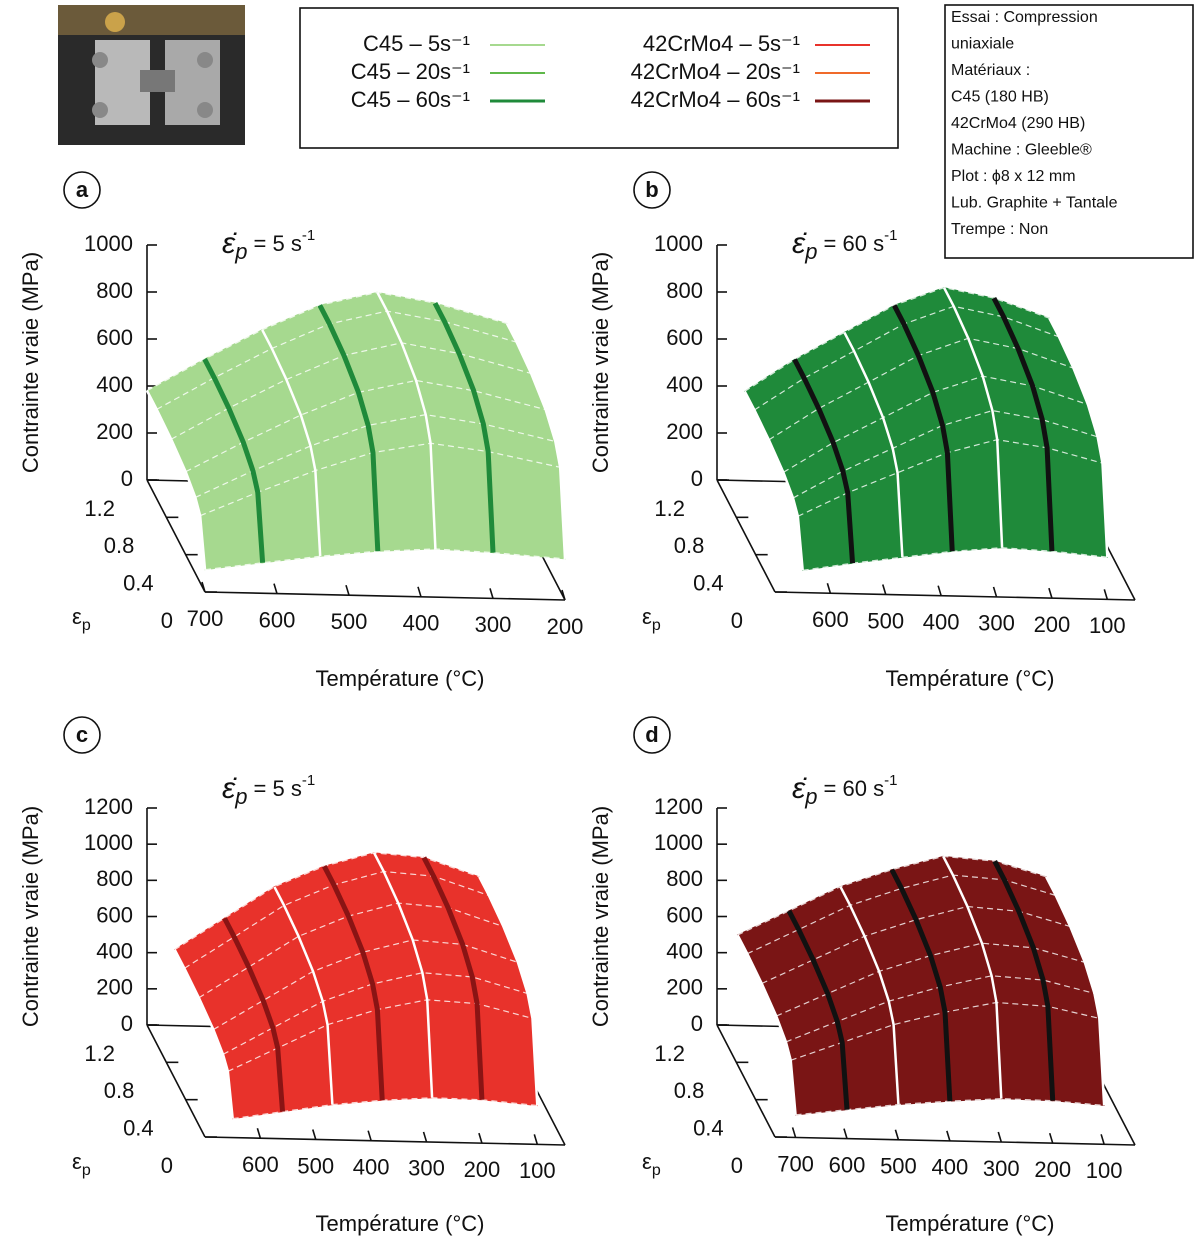  What do you see at coordinates (715, 99) in the screenshot?
I see `legend-label: 42CrMo4 – 60s⁻¹` at bounding box center [715, 99].